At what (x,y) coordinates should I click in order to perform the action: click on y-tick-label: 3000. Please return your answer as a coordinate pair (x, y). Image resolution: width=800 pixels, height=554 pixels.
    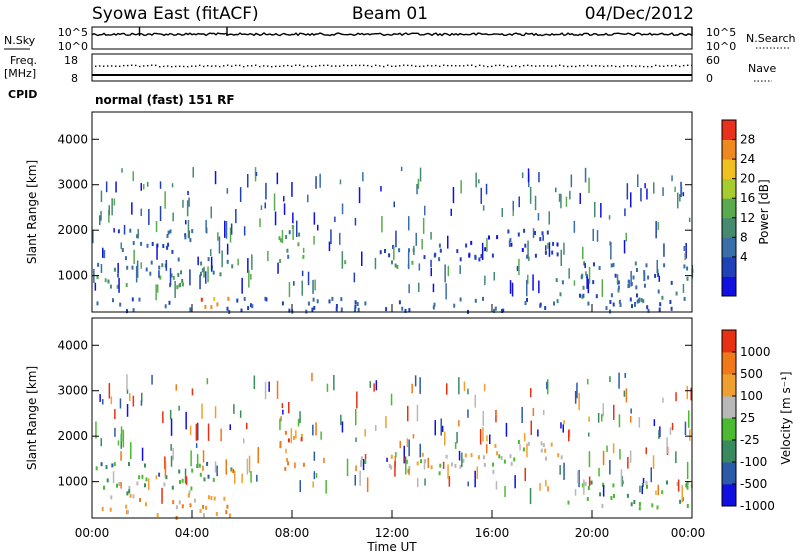
    Looking at the image, I should click on (72, 391).